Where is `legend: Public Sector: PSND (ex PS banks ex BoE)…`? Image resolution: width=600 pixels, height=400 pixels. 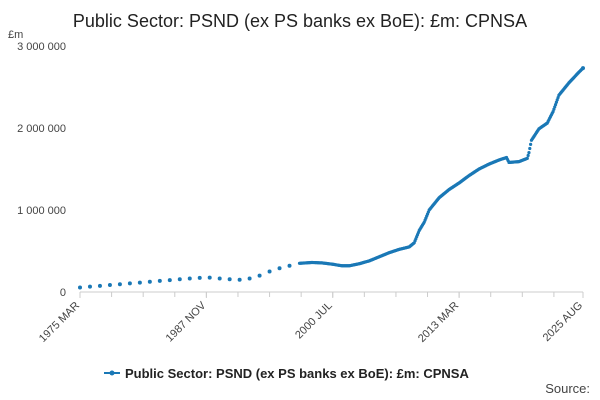 legend: Public Sector: PSND (ex PS banks ex BoE)… is located at coordinates (286, 373).